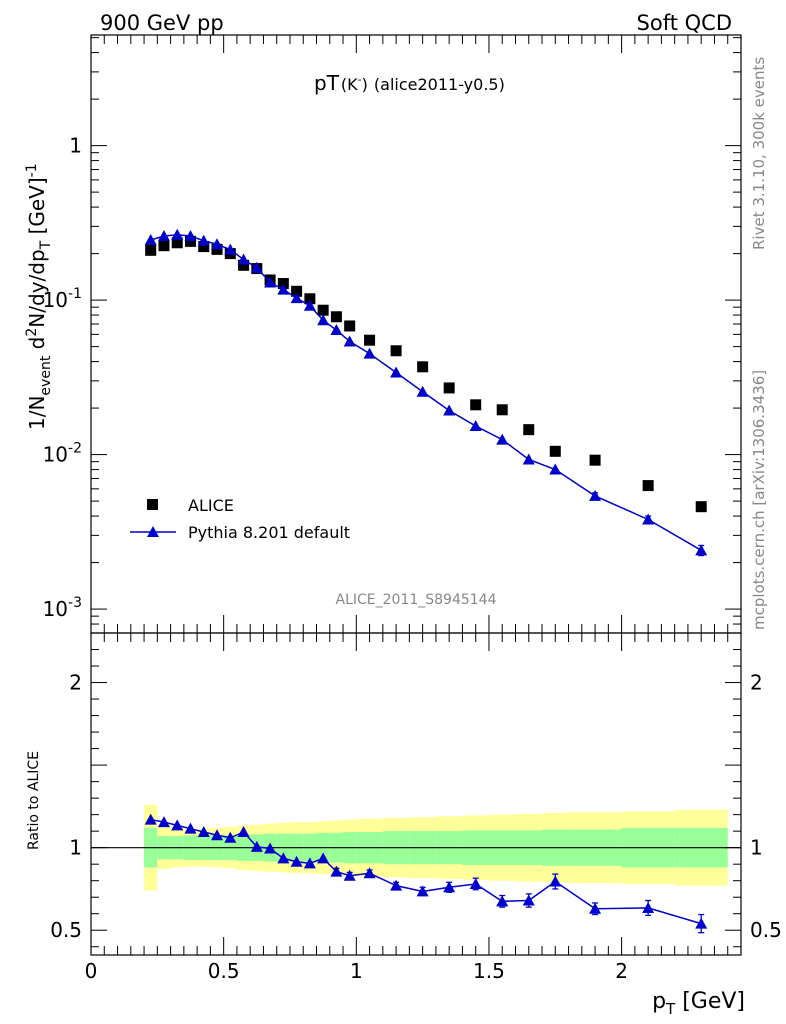 This screenshot has width=786, height=1024. What do you see at coordinates (66, 930) in the screenshot?
I see `ratio-y-tick-label-left: 0.5` at bounding box center [66, 930].